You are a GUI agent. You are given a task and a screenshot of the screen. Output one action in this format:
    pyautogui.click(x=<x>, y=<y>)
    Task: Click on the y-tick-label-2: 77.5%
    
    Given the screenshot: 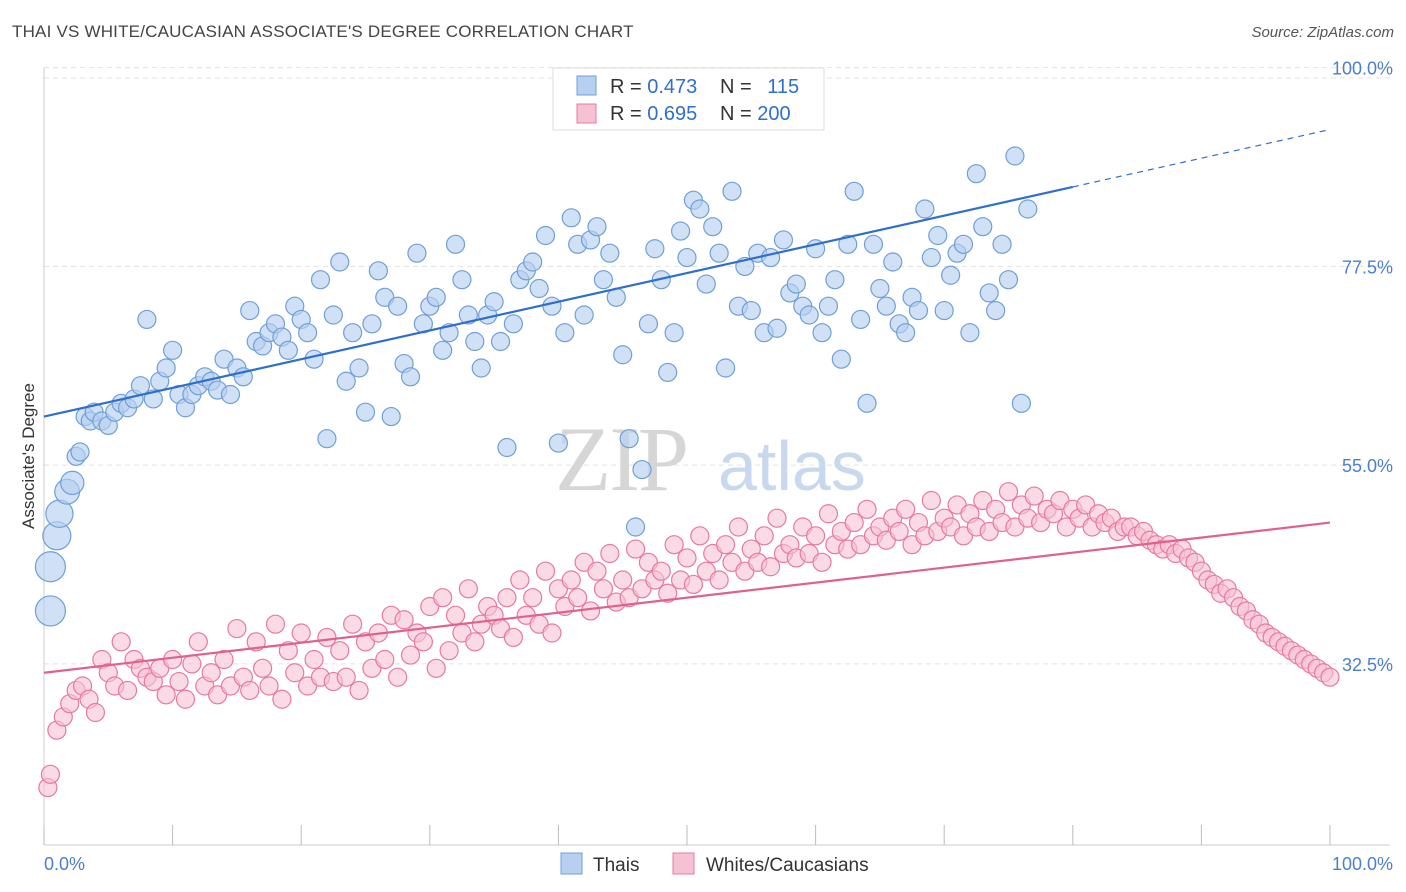 What is the action you would take?
    pyautogui.click(x=1367, y=267)
    